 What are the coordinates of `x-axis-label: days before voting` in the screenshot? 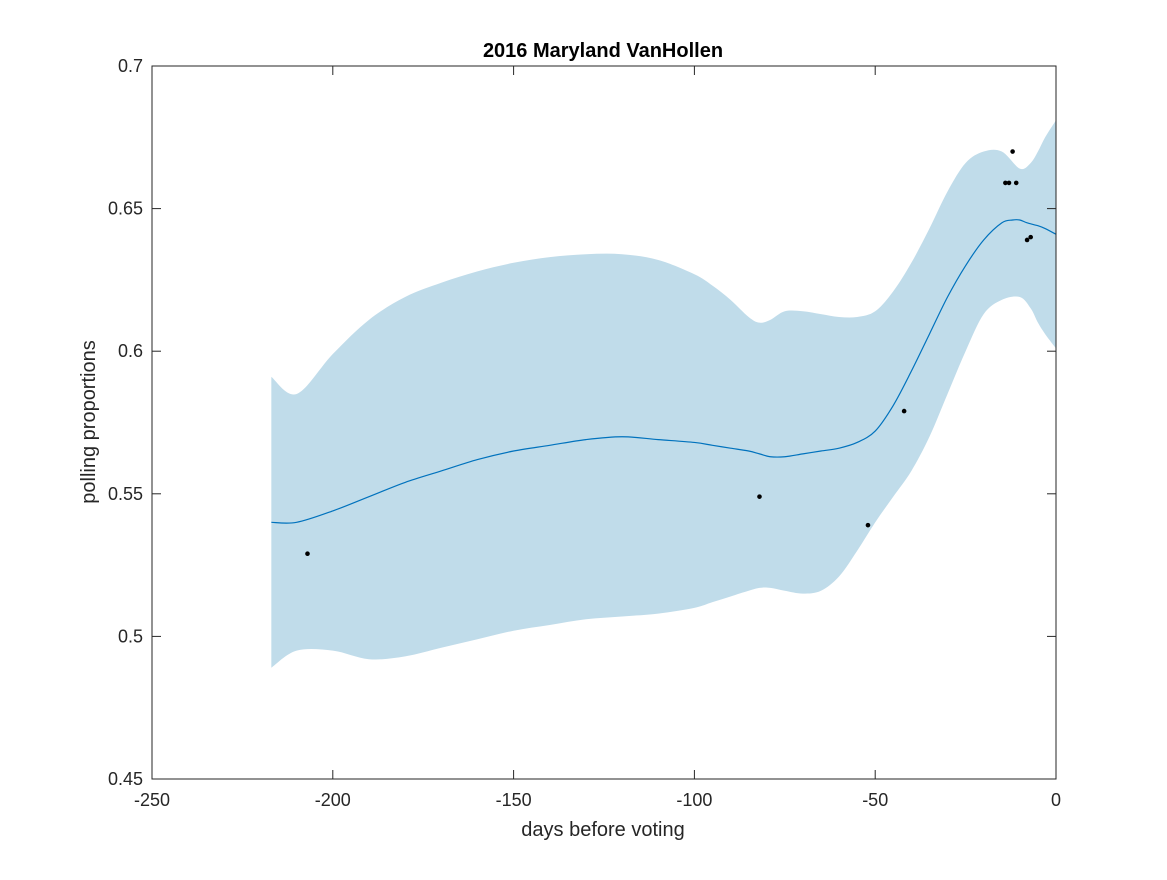 It's located at (602, 830).